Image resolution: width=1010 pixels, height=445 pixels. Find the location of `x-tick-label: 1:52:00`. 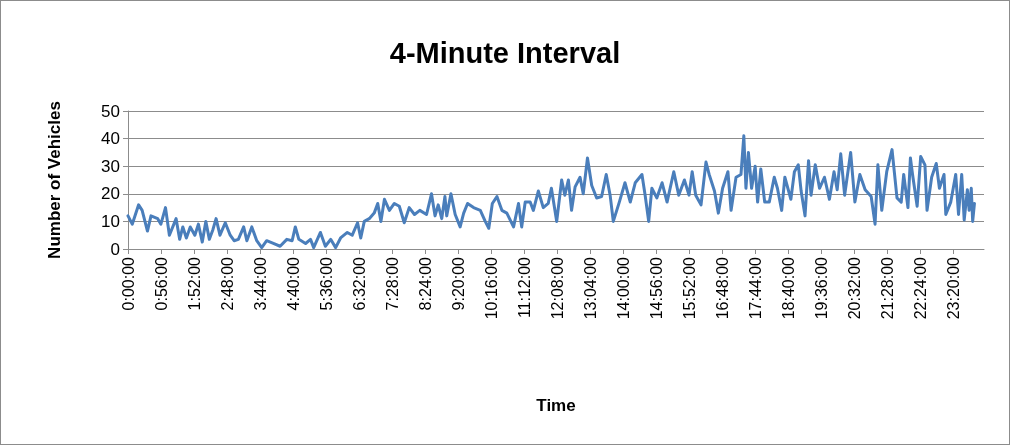

x-tick-label: 1:52:00 is located at coordinates (194, 283).